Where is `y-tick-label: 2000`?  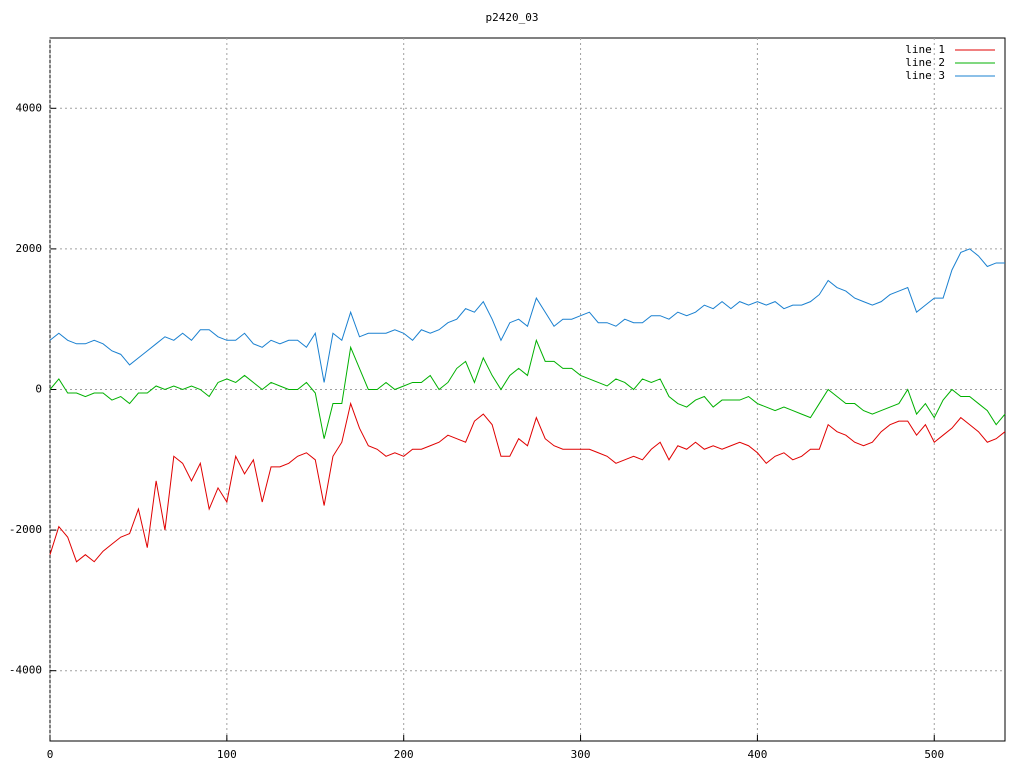 y-tick-label: 2000 is located at coordinates (29, 248).